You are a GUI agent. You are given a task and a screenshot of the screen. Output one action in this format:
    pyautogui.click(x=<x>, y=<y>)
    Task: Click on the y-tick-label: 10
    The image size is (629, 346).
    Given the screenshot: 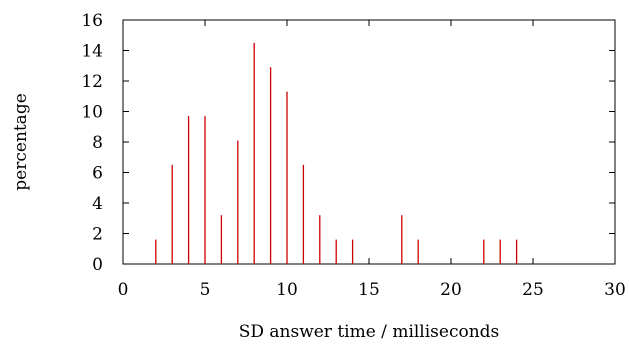 What is the action you would take?
    pyautogui.click(x=92, y=113)
    